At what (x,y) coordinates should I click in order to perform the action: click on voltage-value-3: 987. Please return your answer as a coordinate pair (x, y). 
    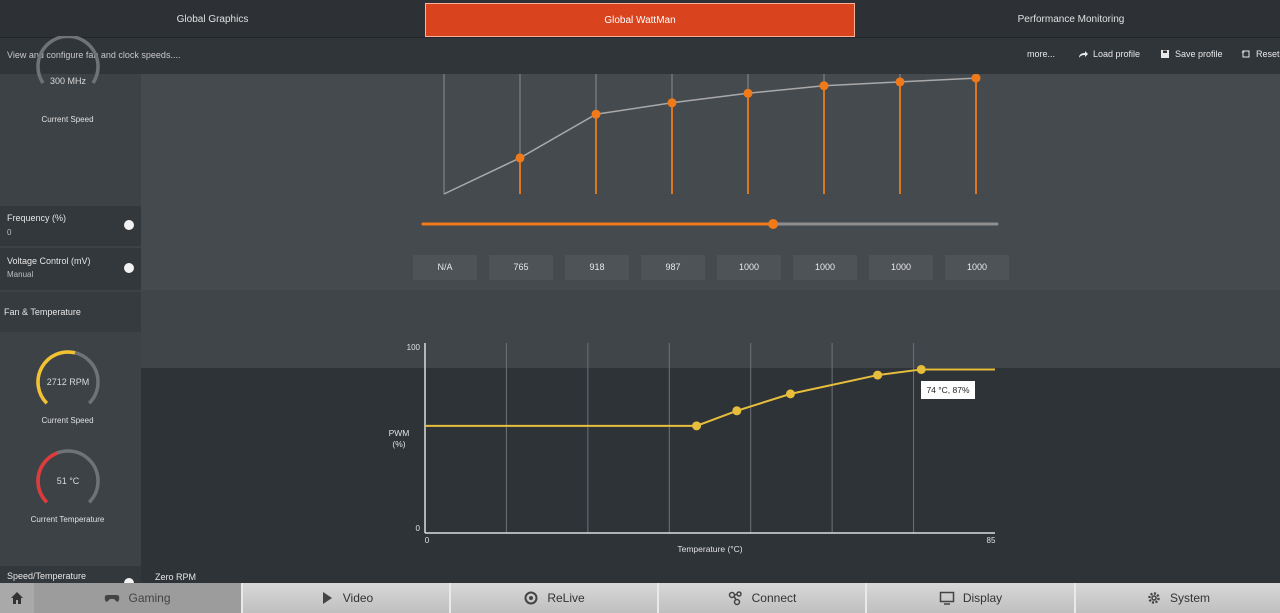
    Looking at the image, I should click on (673, 267).